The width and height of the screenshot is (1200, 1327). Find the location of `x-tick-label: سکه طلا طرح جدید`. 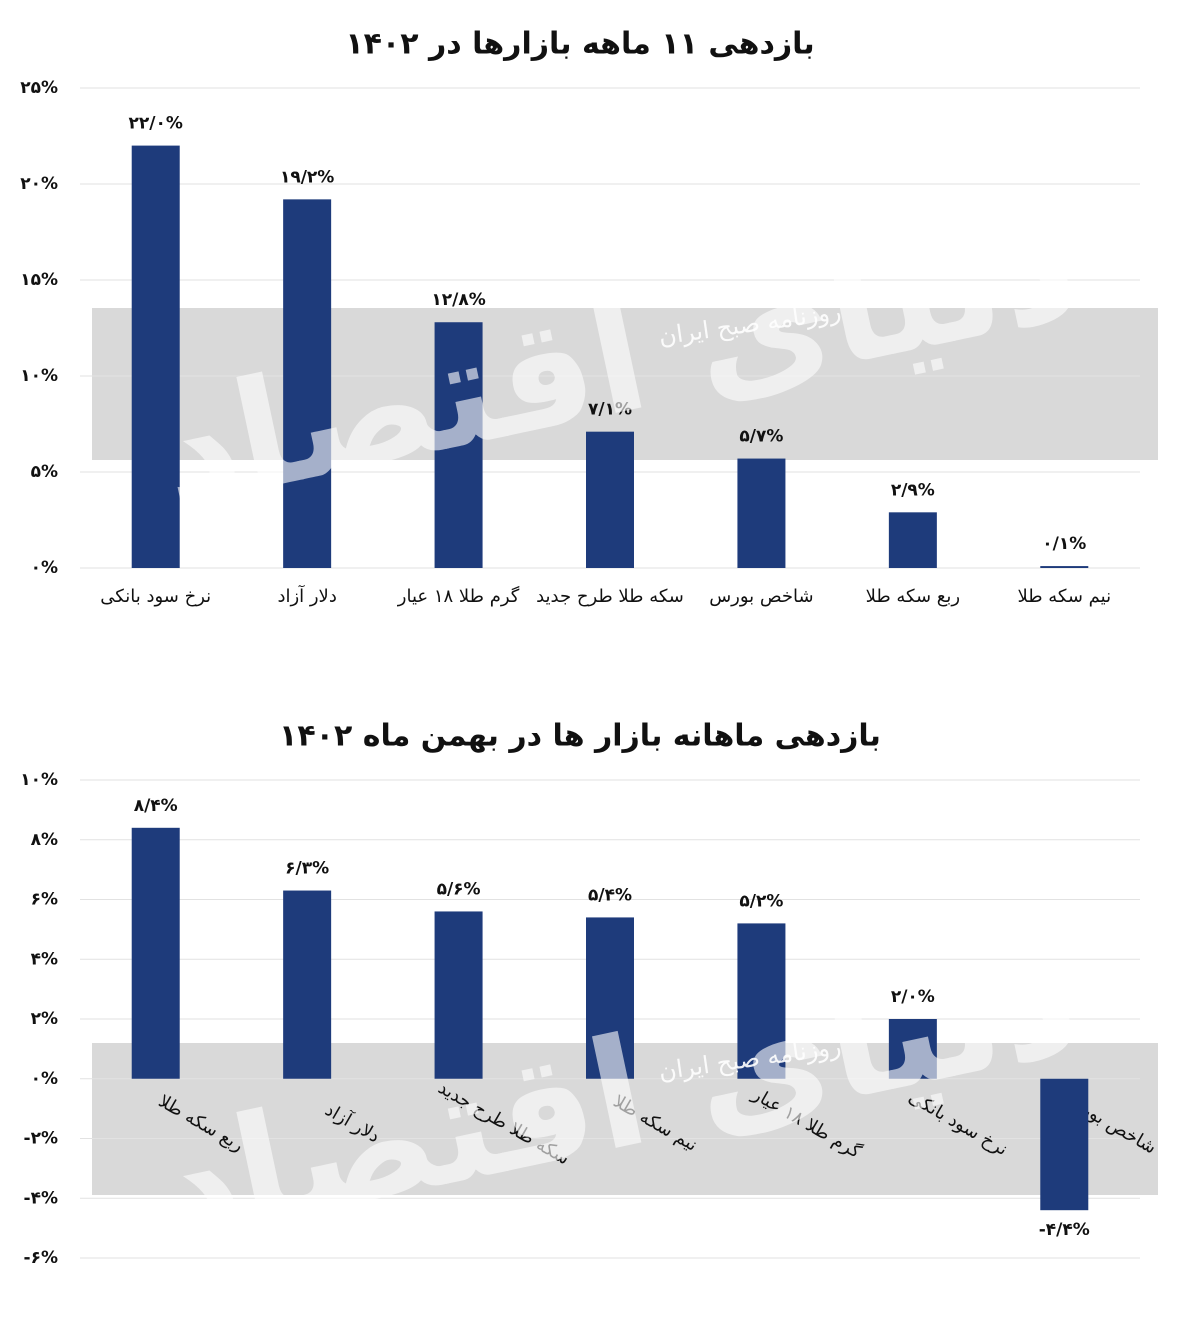

x-tick-label: سکه طلا طرح جدید is located at coordinates (610, 596).